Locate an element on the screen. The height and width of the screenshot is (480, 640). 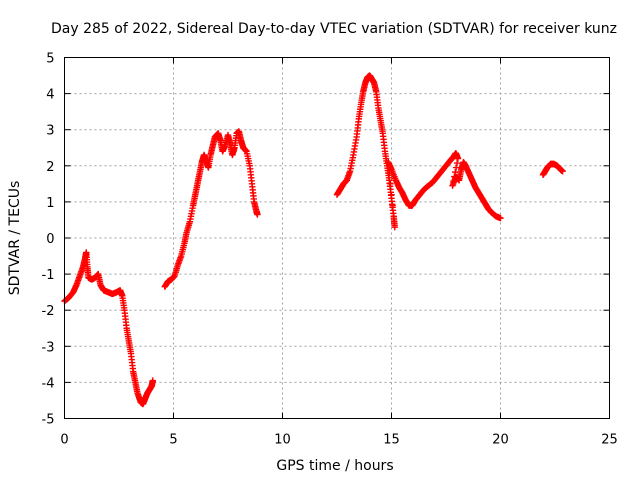
x-tick-labels: 0 5 10 15 20 25 is located at coordinates (338, 440).